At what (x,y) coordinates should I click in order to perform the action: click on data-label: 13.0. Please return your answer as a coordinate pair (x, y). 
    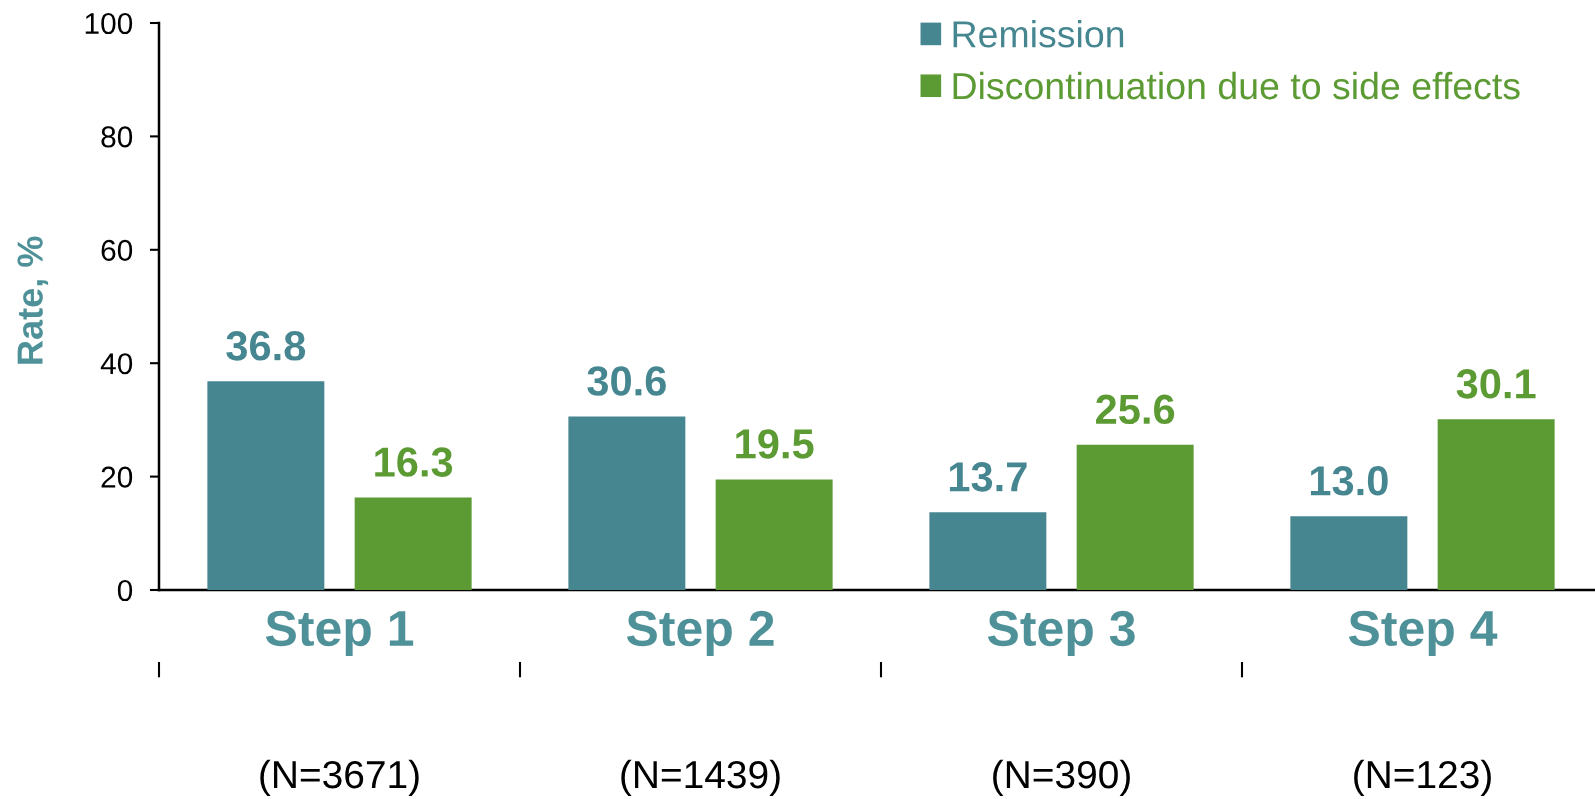
    Looking at the image, I should click on (1349, 481).